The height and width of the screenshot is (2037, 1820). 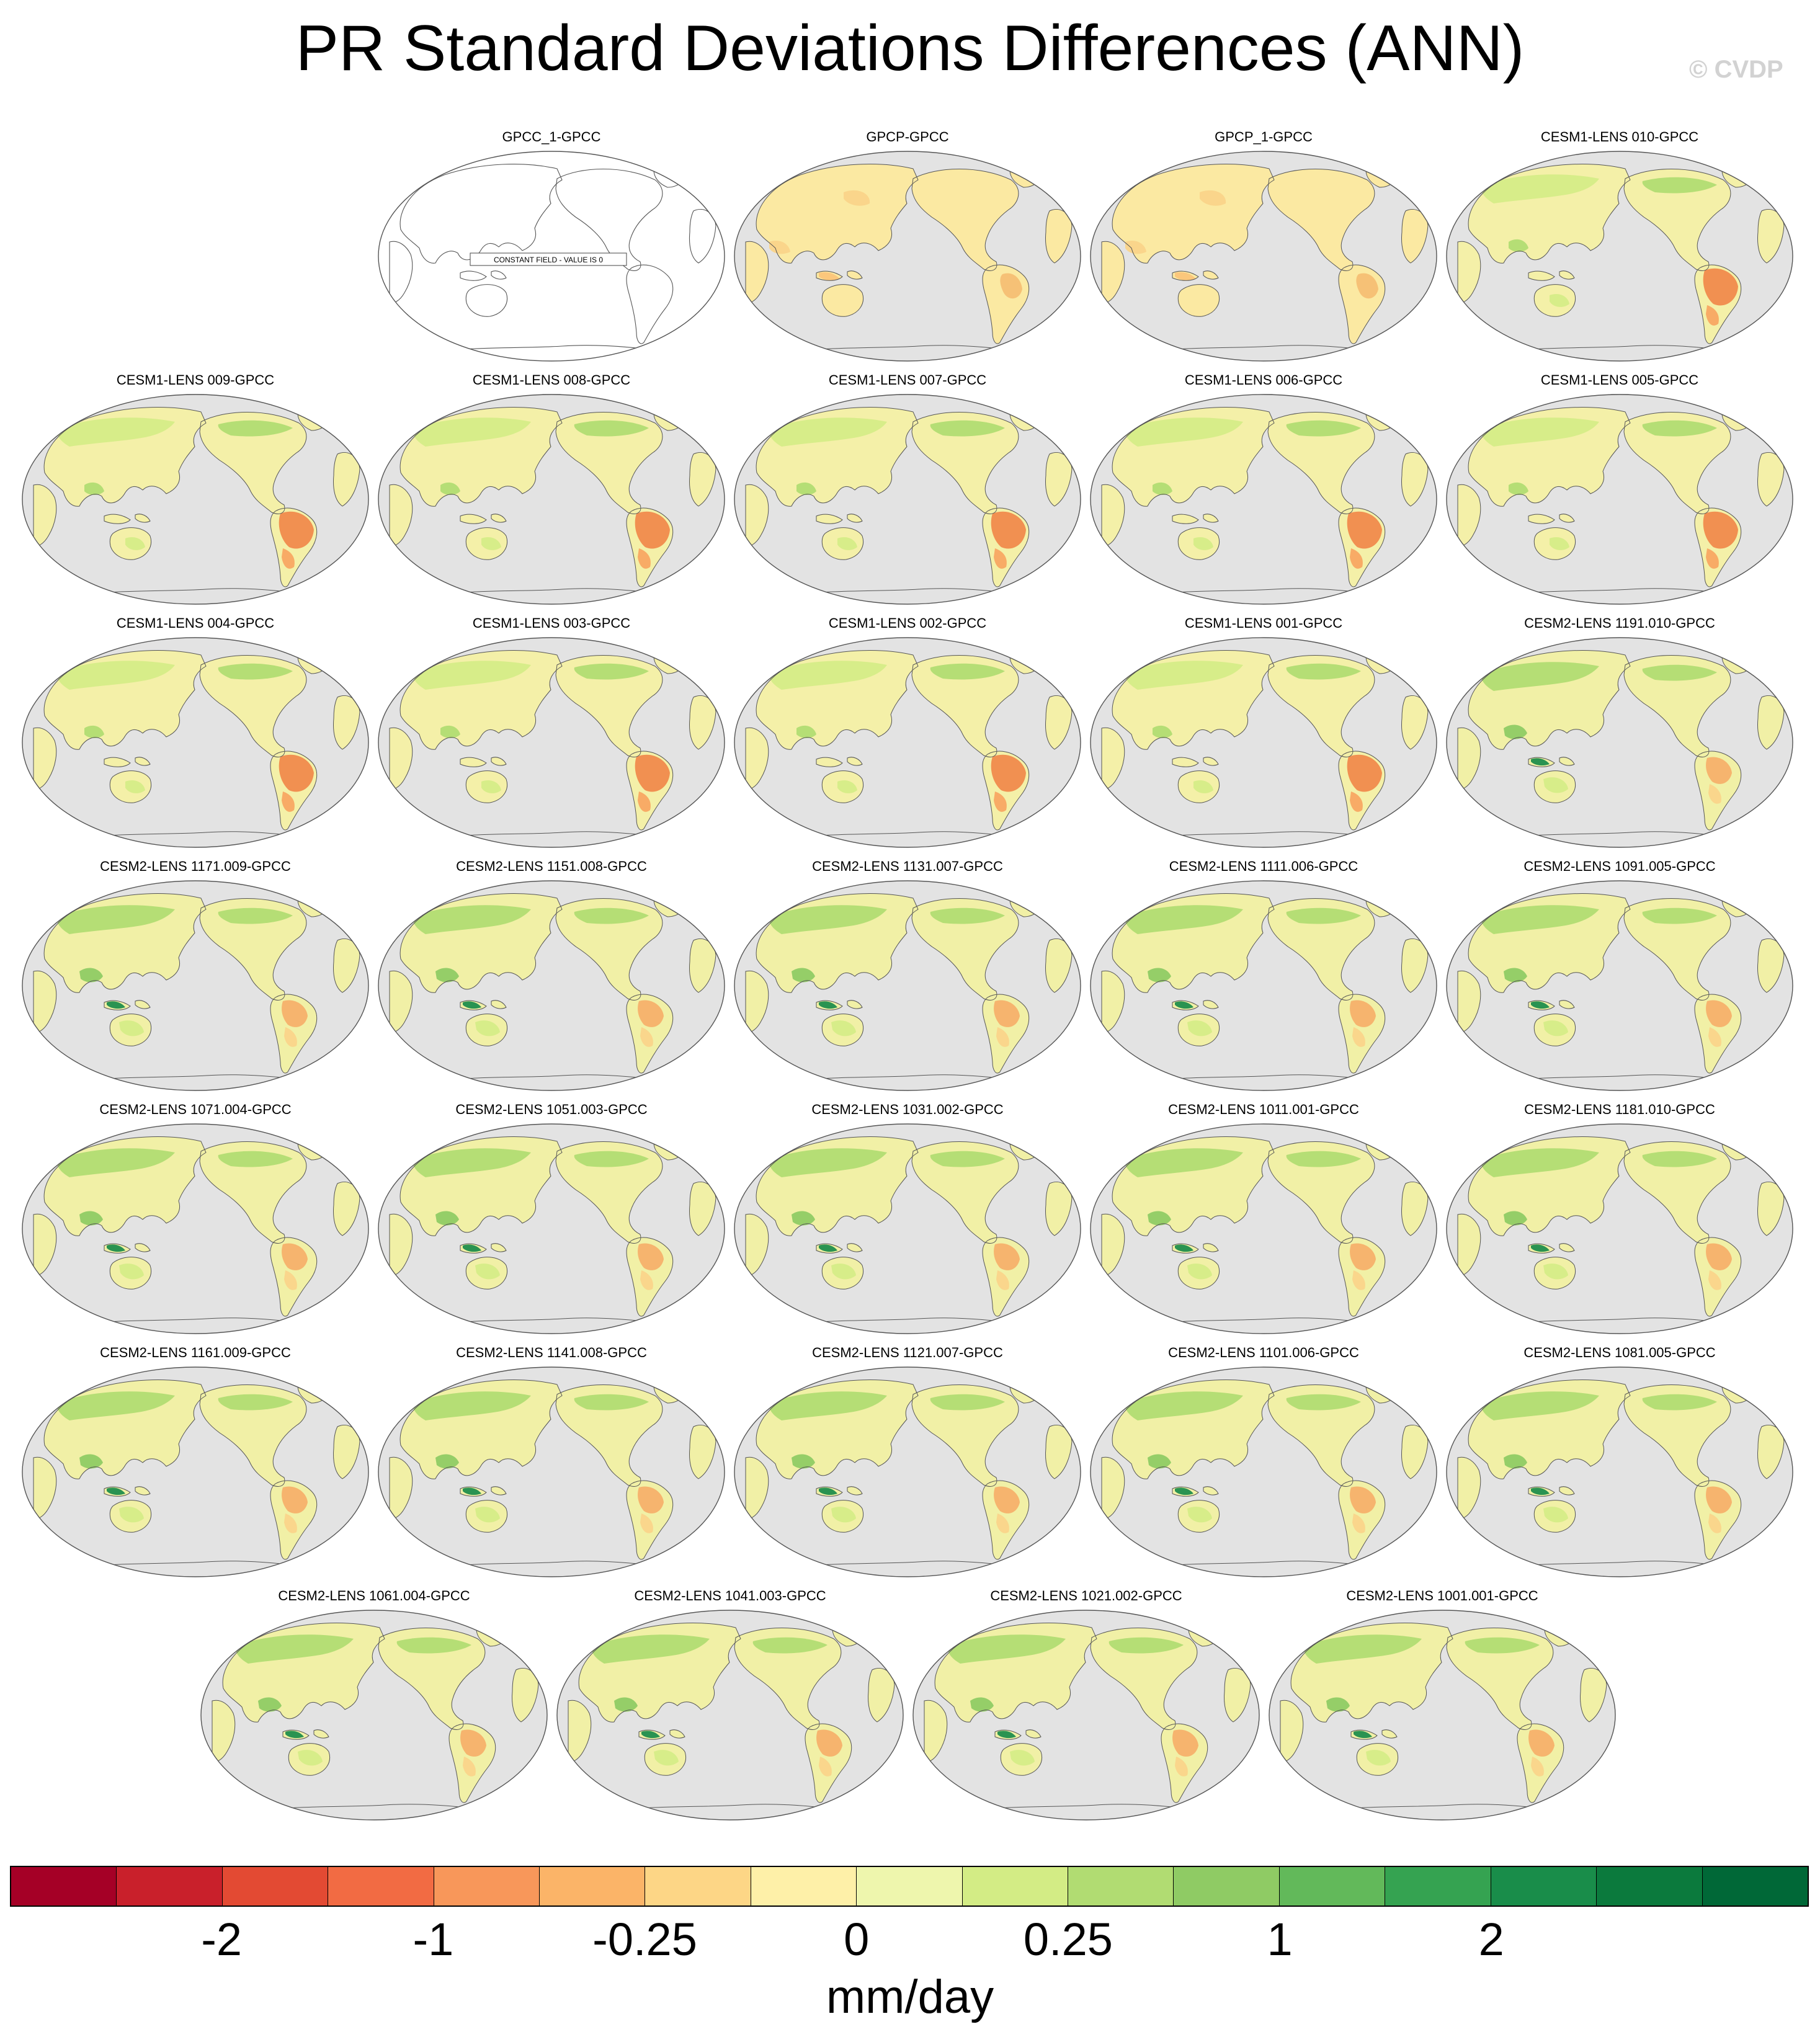 I want to click on map-panel: CESM2-LENS 1121.007-GPCC, so click(x=907, y=1462).